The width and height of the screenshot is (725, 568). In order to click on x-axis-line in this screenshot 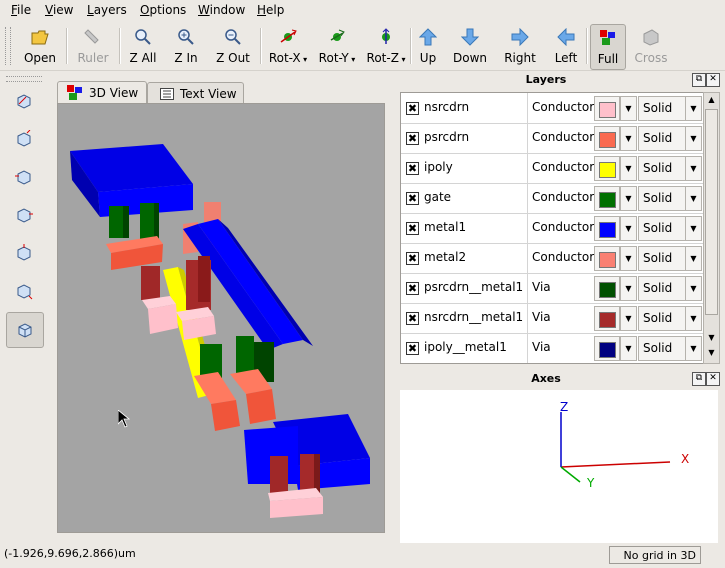, I will do `click(615, 464)`.